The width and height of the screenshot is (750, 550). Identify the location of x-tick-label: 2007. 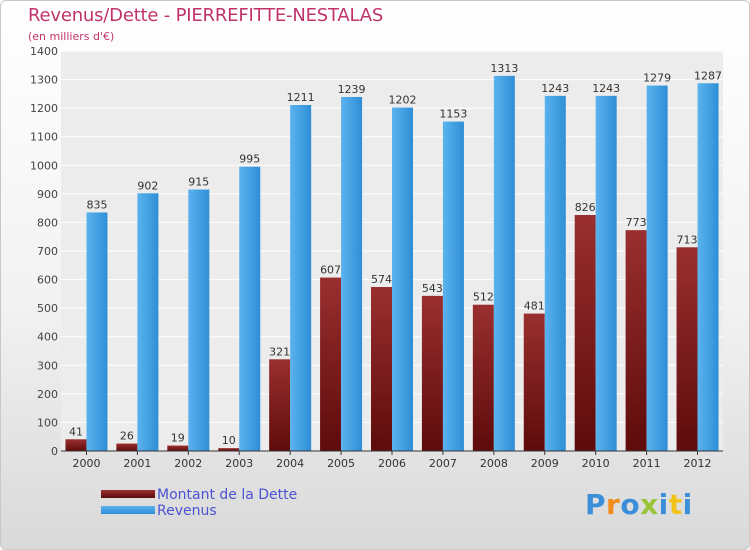
(443, 463).